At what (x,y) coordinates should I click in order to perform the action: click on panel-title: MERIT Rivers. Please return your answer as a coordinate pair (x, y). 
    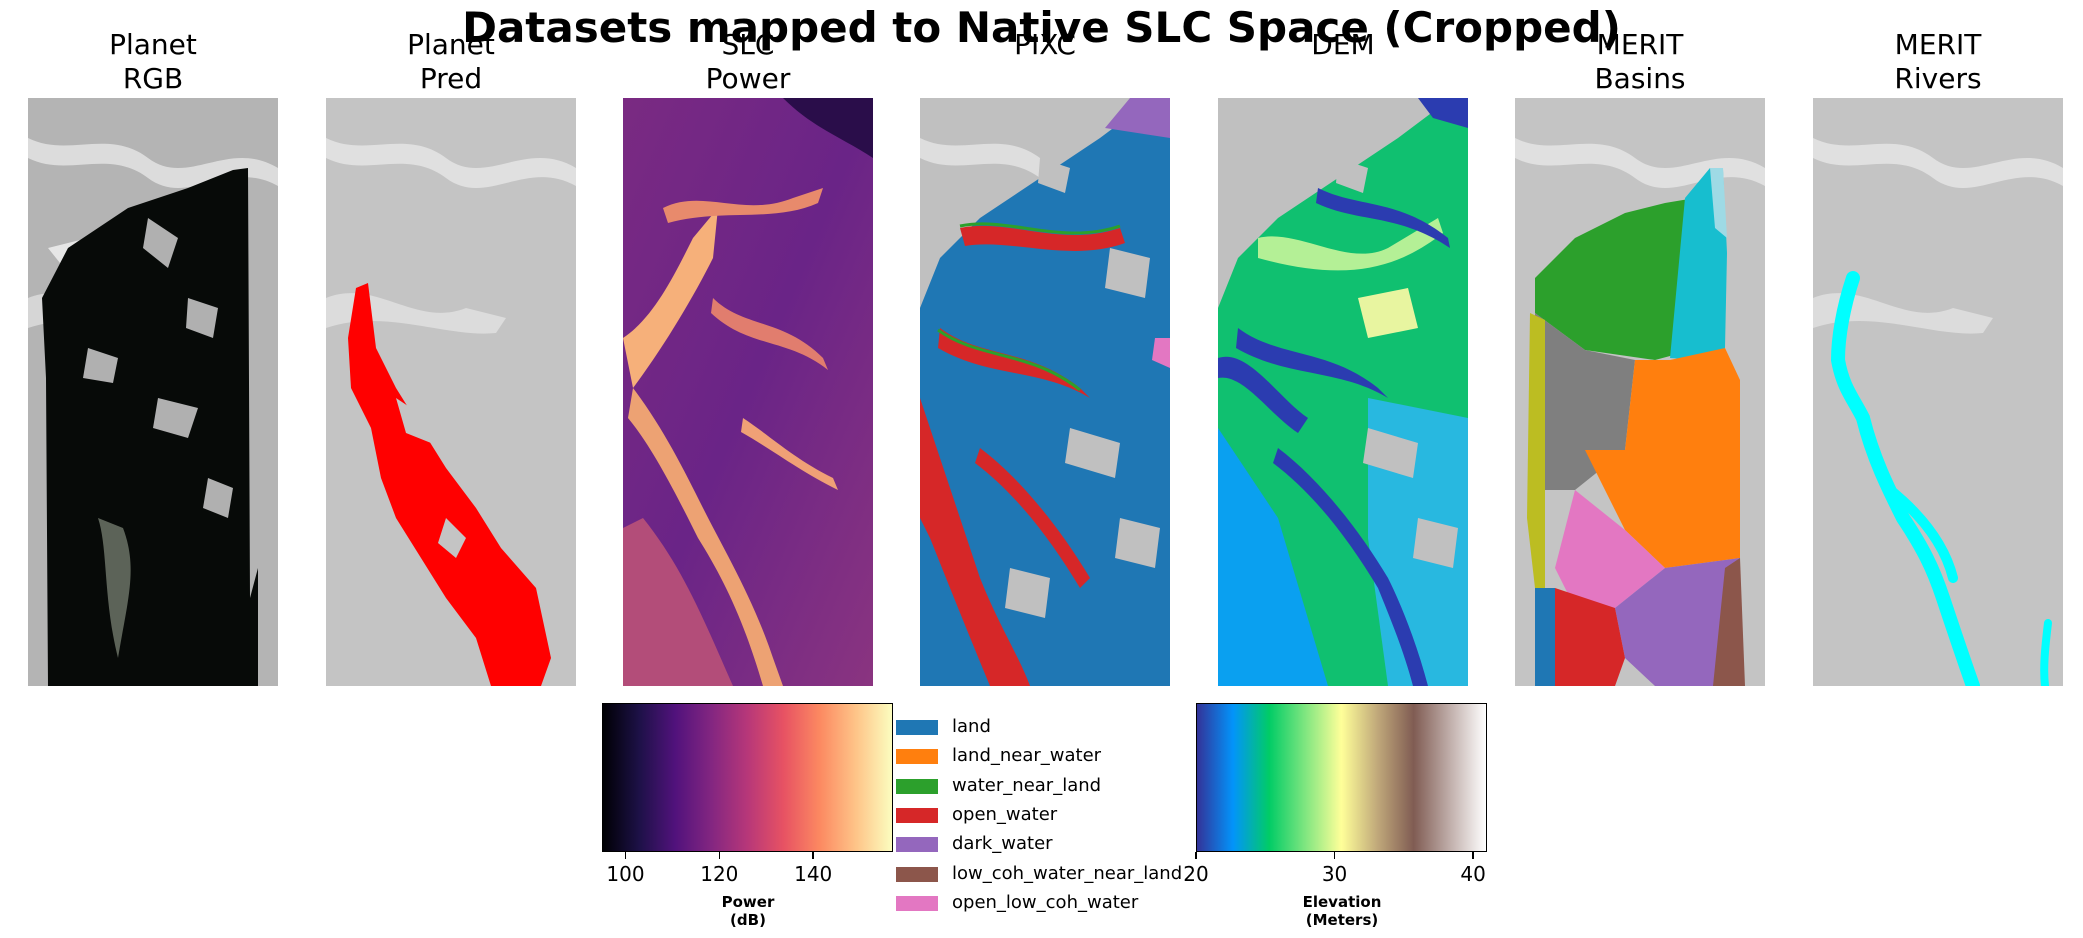
    Looking at the image, I should click on (1933, 62).